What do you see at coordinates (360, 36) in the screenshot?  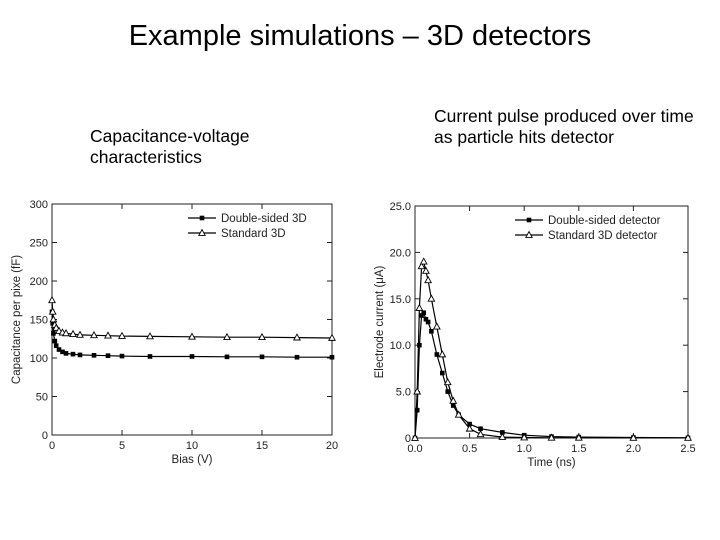 I see `slide-title: Example simulations – 3D detectors` at bounding box center [360, 36].